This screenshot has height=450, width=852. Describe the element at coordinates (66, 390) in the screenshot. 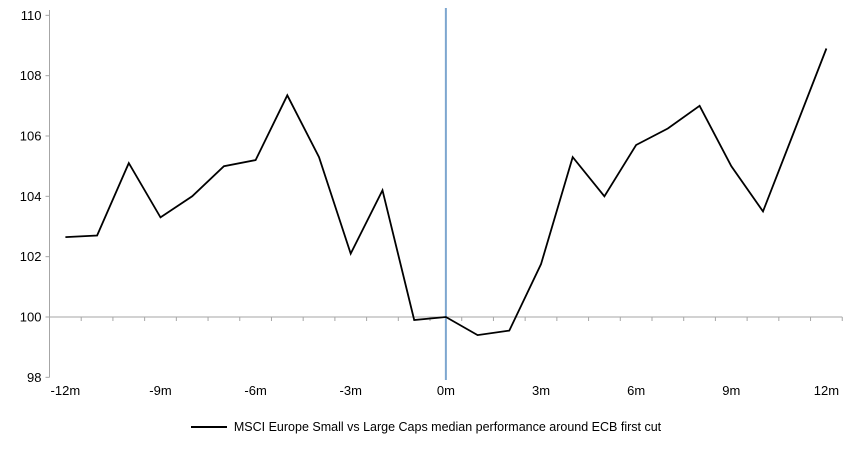

I see `x-tick-label: -12m` at that location.